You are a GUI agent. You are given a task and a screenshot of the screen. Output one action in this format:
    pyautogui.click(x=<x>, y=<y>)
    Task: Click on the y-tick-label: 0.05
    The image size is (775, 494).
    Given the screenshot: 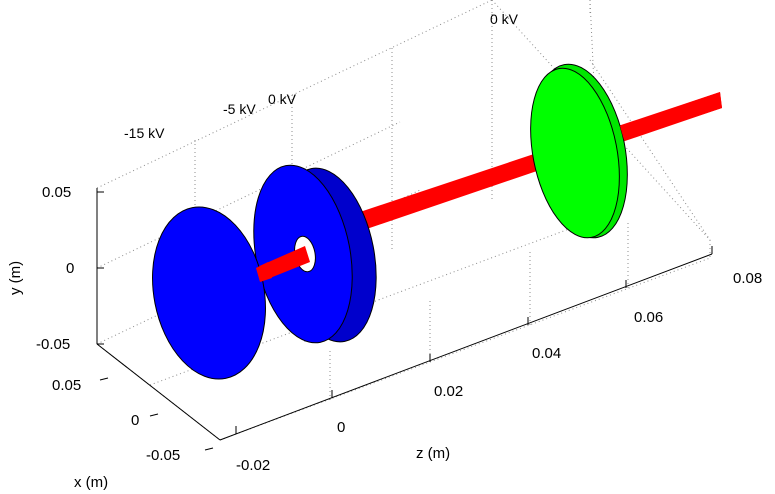 What is the action you would take?
    pyautogui.click(x=56, y=192)
    